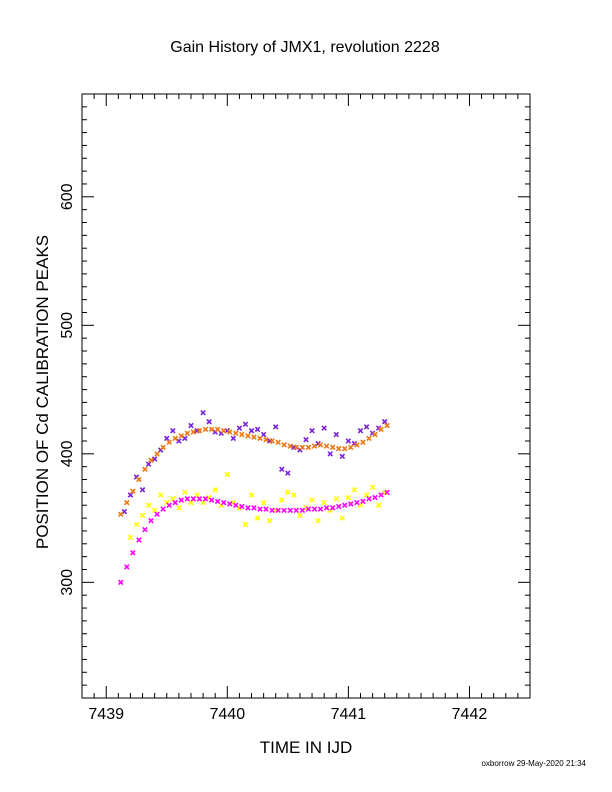 The height and width of the screenshot is (792, 612). What do you see at coordinates (67, 582) in the screenshot?
I see `y-tick-label: 300` at bounding box center [67, 582].